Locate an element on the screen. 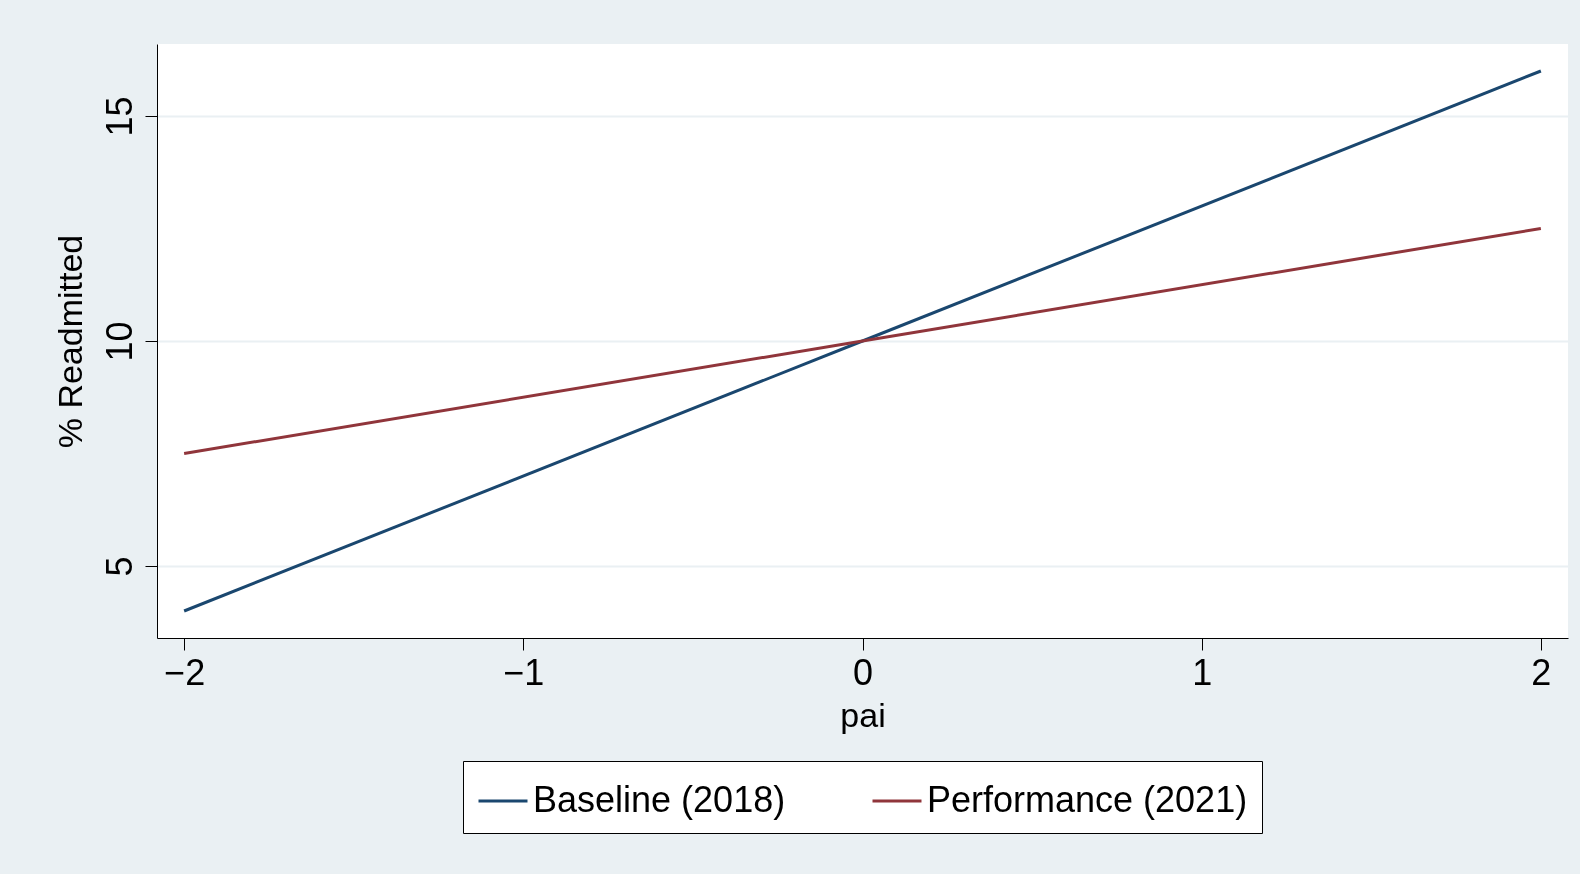  x-tick-label: −2 is located at coordinates (185, 672).